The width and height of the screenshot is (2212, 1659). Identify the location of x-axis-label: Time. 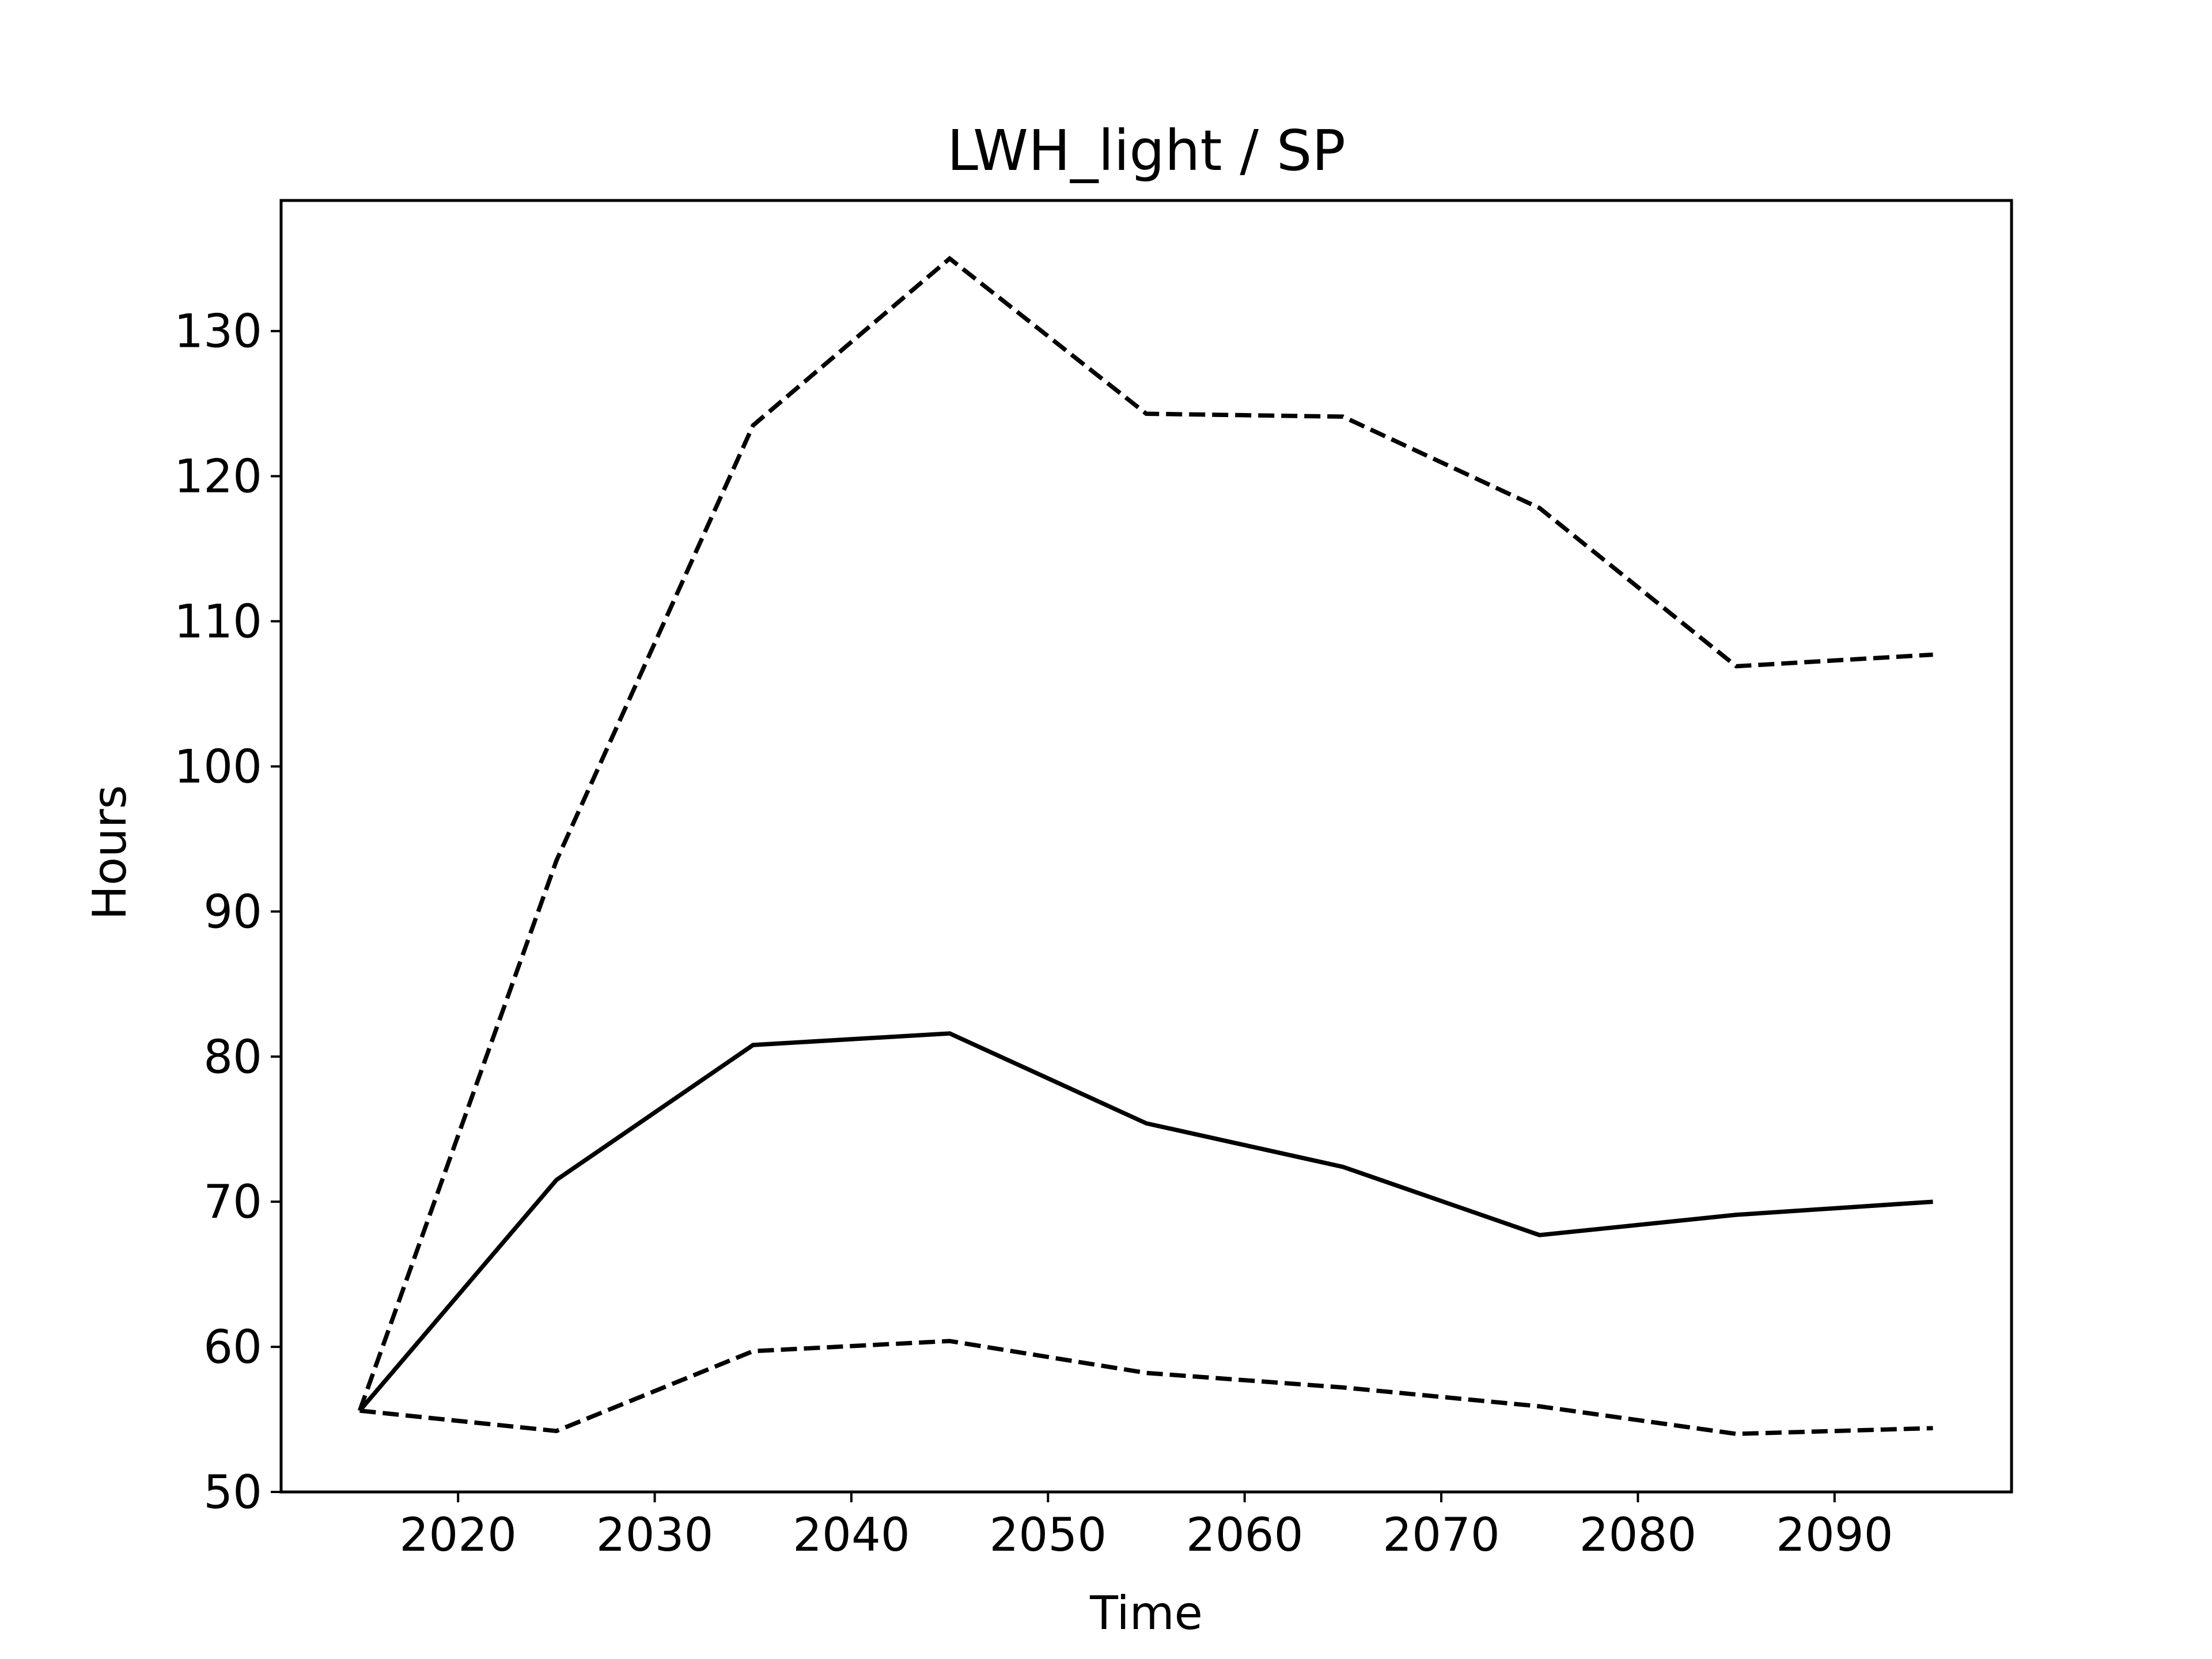
(1146, 1613).